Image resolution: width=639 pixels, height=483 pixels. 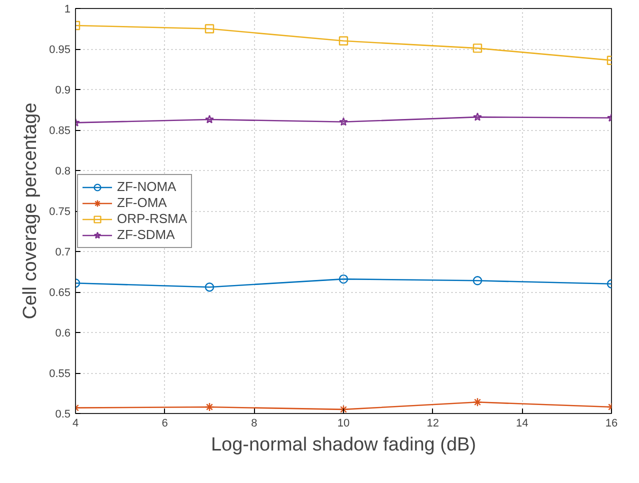 What do you see at coordinates (60, 374) in the screenshot?
I see `y-tick-label: 0.55` at bounding box center [60, 374].